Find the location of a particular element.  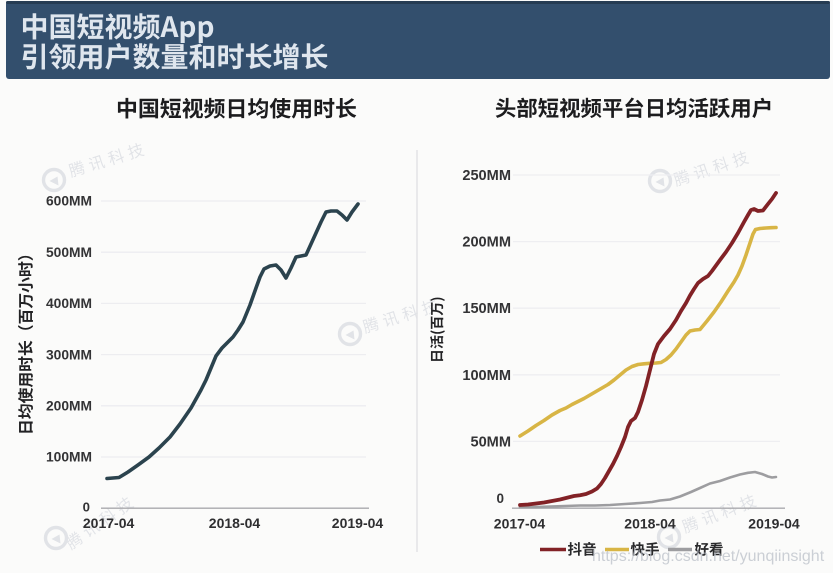

svg-text: 400MM is located at coordinates (69, 303).